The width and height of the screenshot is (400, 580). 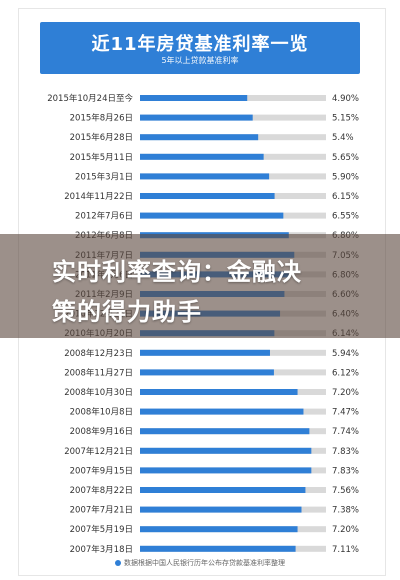 I want to click on value-label: 5.90%, so click(x=345, y=177).